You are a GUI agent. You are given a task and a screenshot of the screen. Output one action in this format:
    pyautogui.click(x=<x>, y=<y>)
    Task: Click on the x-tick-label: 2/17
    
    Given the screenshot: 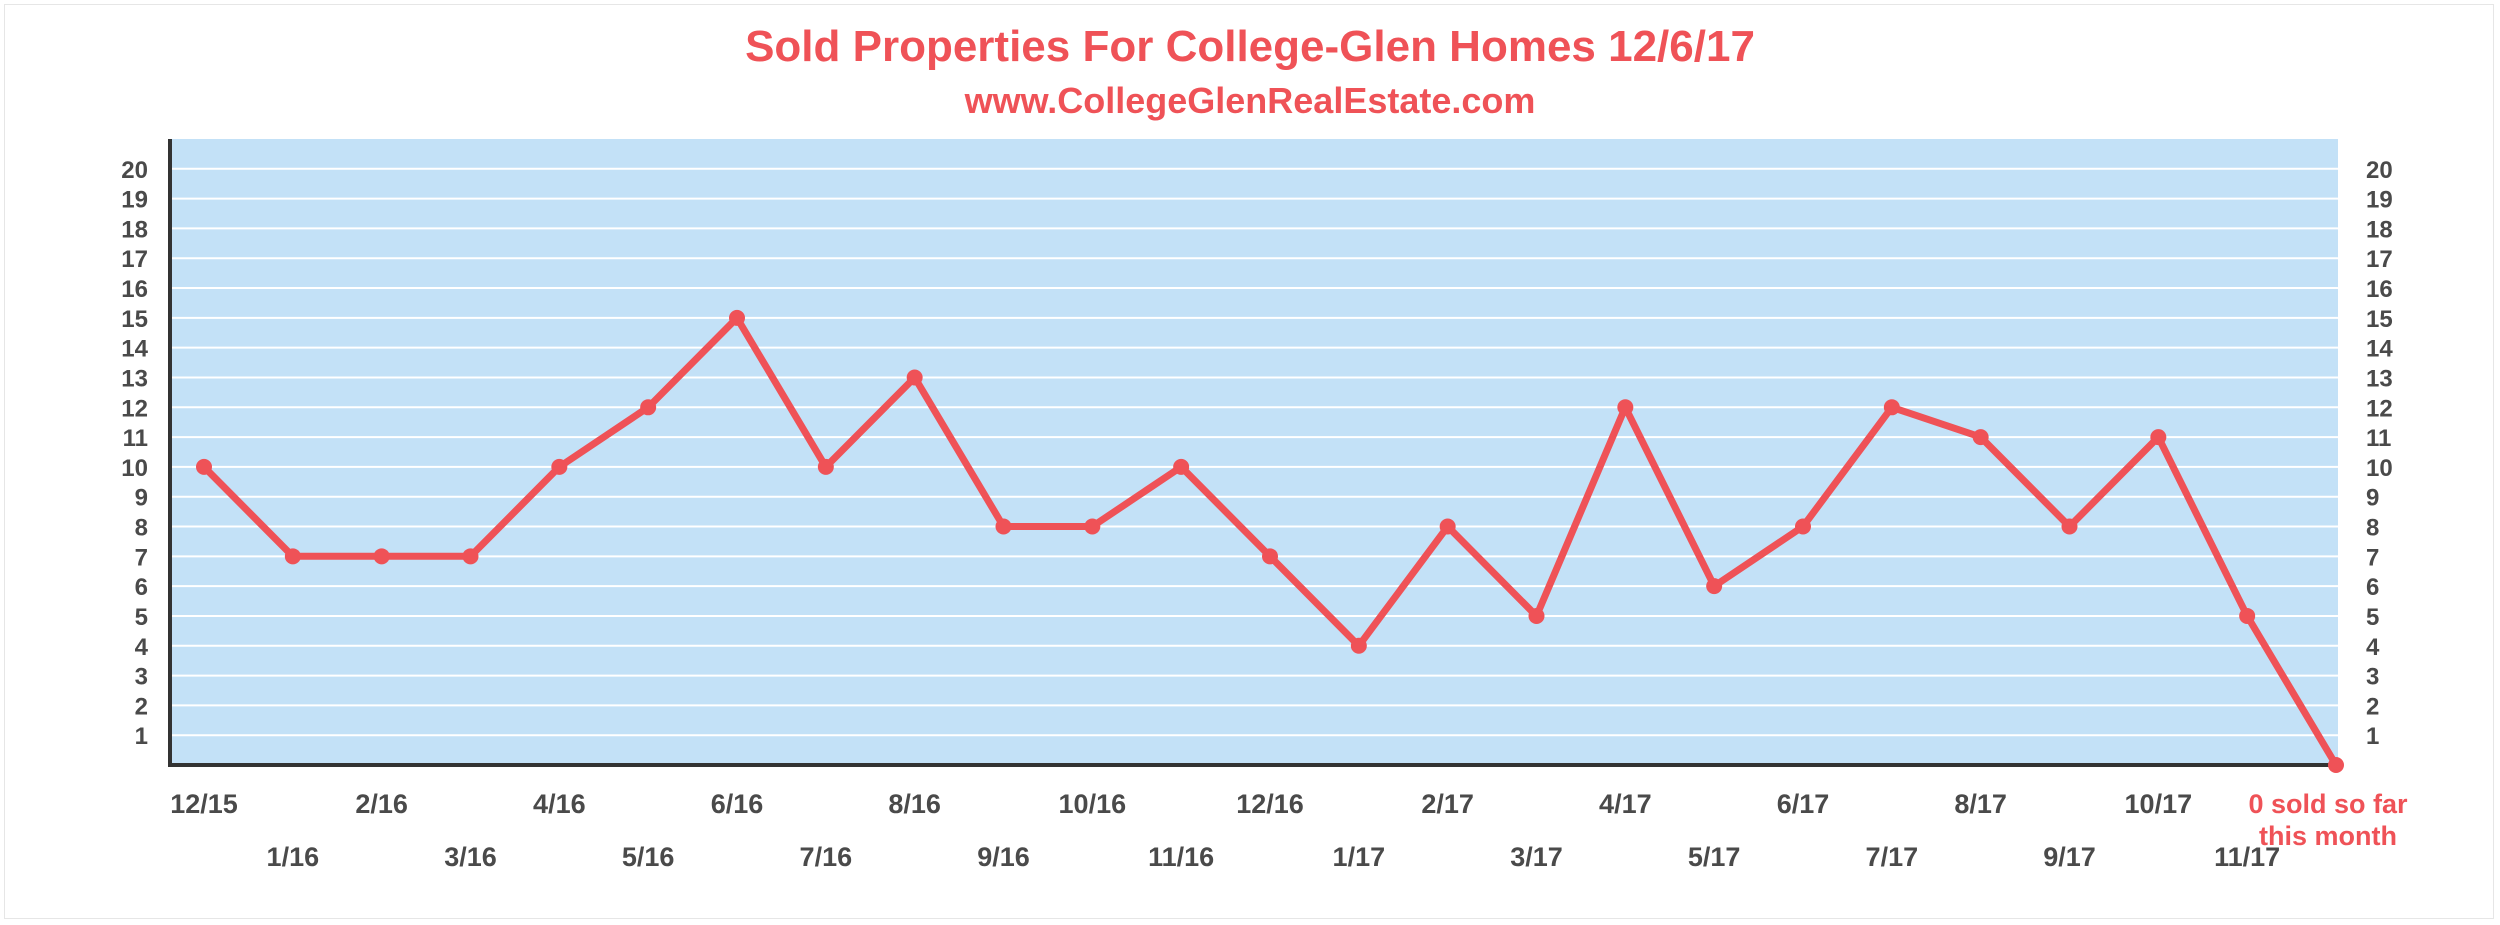 What is the action you would take?
    pyautogui.click(x=1447, y=804)
    